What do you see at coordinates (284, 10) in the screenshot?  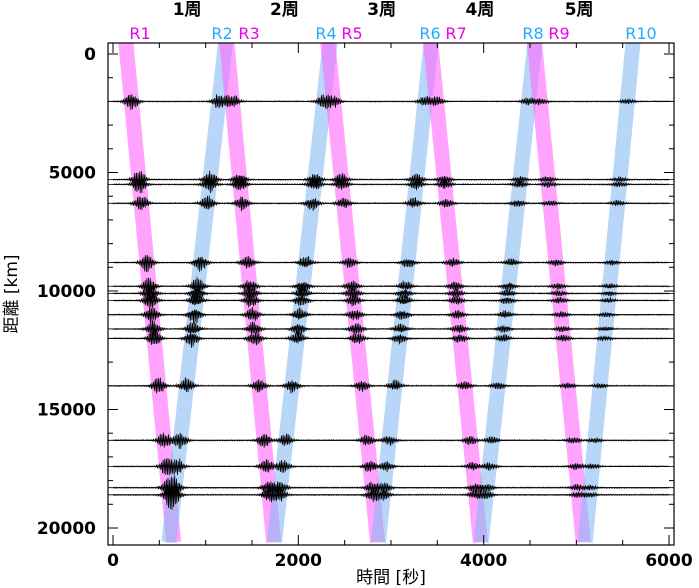 I see `lap-label: 2周` at bounding box center [284, 10].